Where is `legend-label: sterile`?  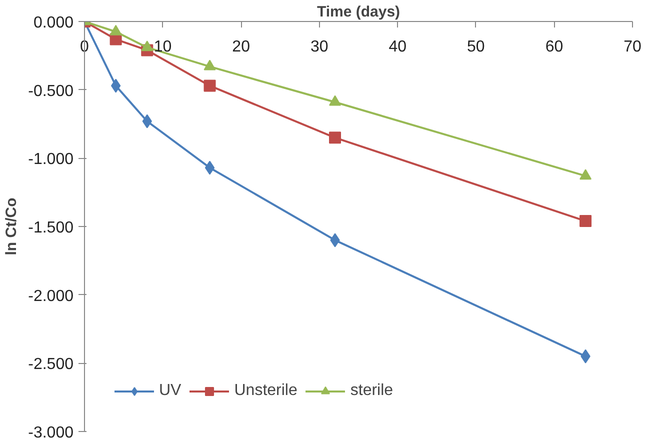 legend-label: sterile is located at coordinates (372, 391).